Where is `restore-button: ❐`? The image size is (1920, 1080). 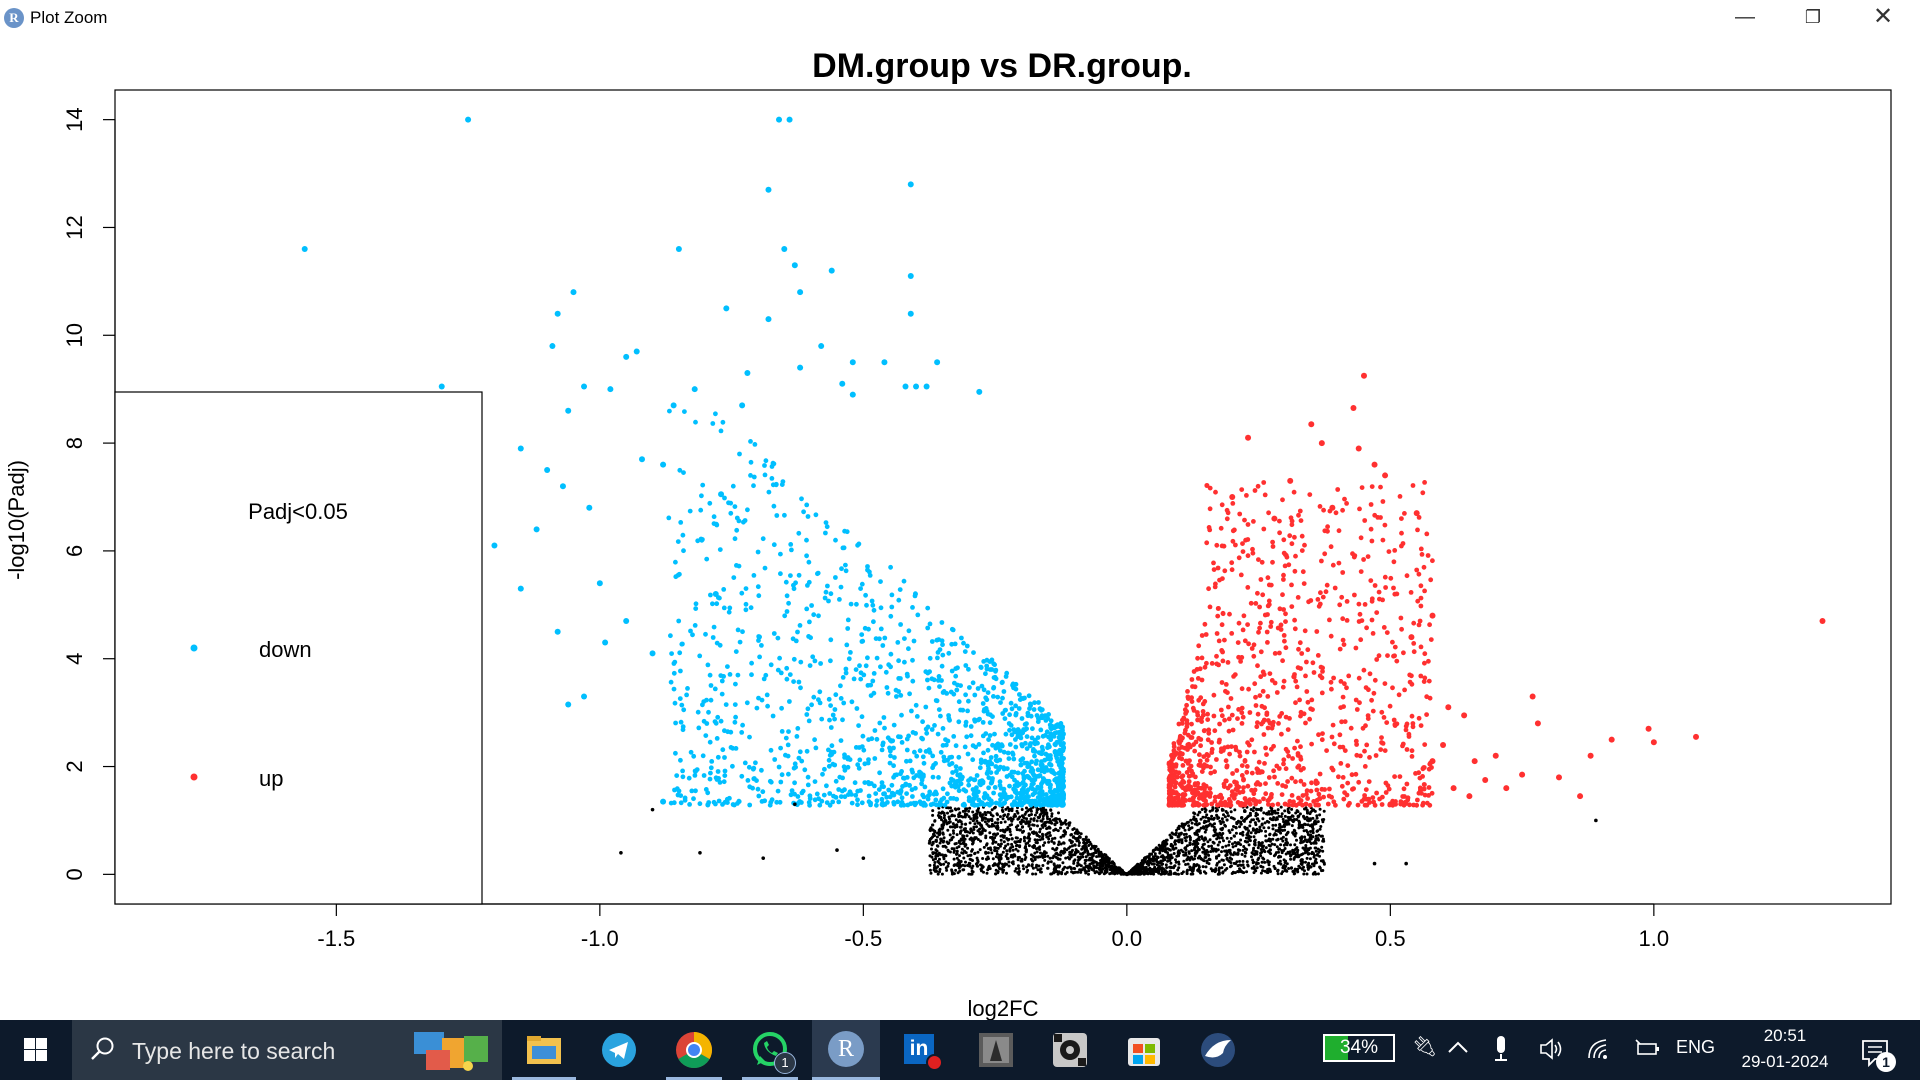
restore-button: ❐ is located at coordinates (1813, 17).